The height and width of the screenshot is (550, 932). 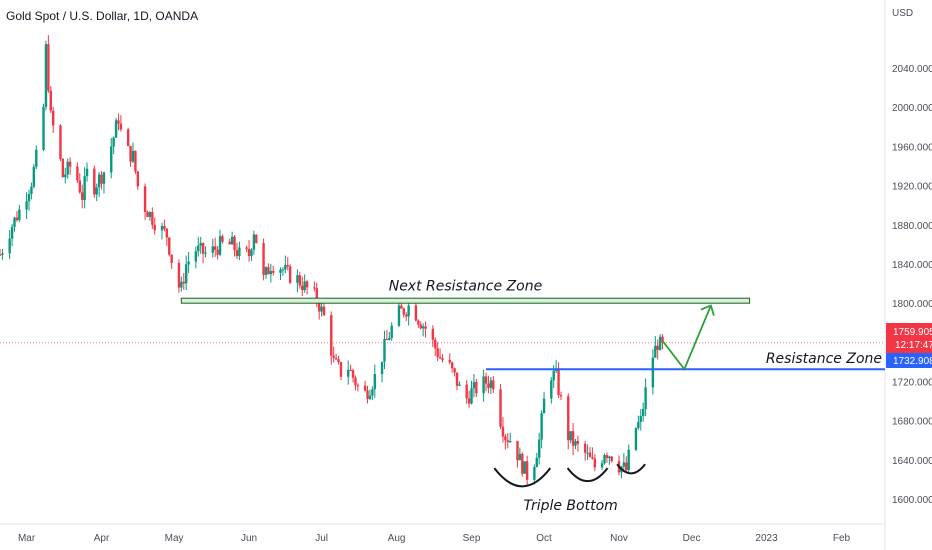 I want to click on next-resistance-zone-label: Next Resistance Zone, so click(x=465, y=287).